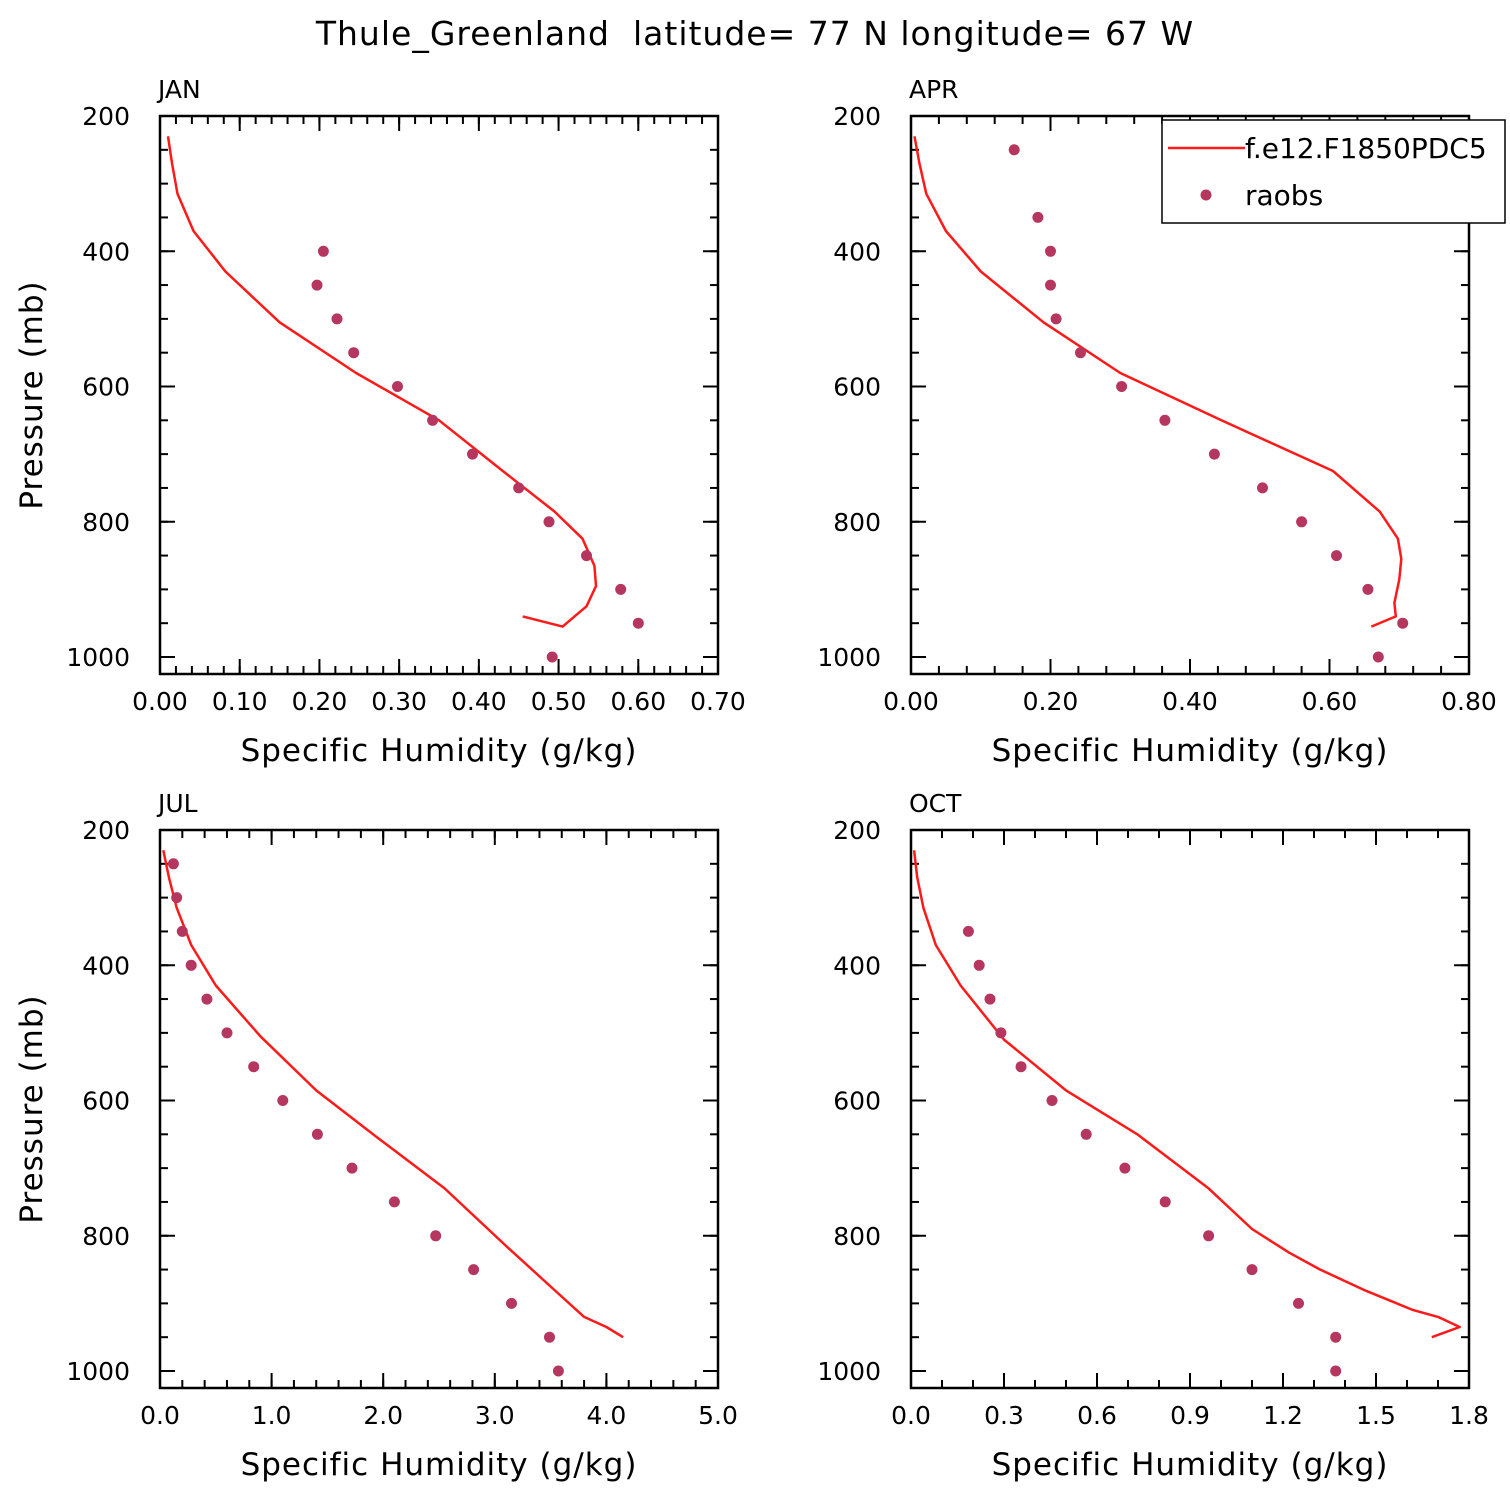 The image size is (1510, 1510). I want to click on legend: f.e12.F1850PDC5 raobs, so click(1333, 171).